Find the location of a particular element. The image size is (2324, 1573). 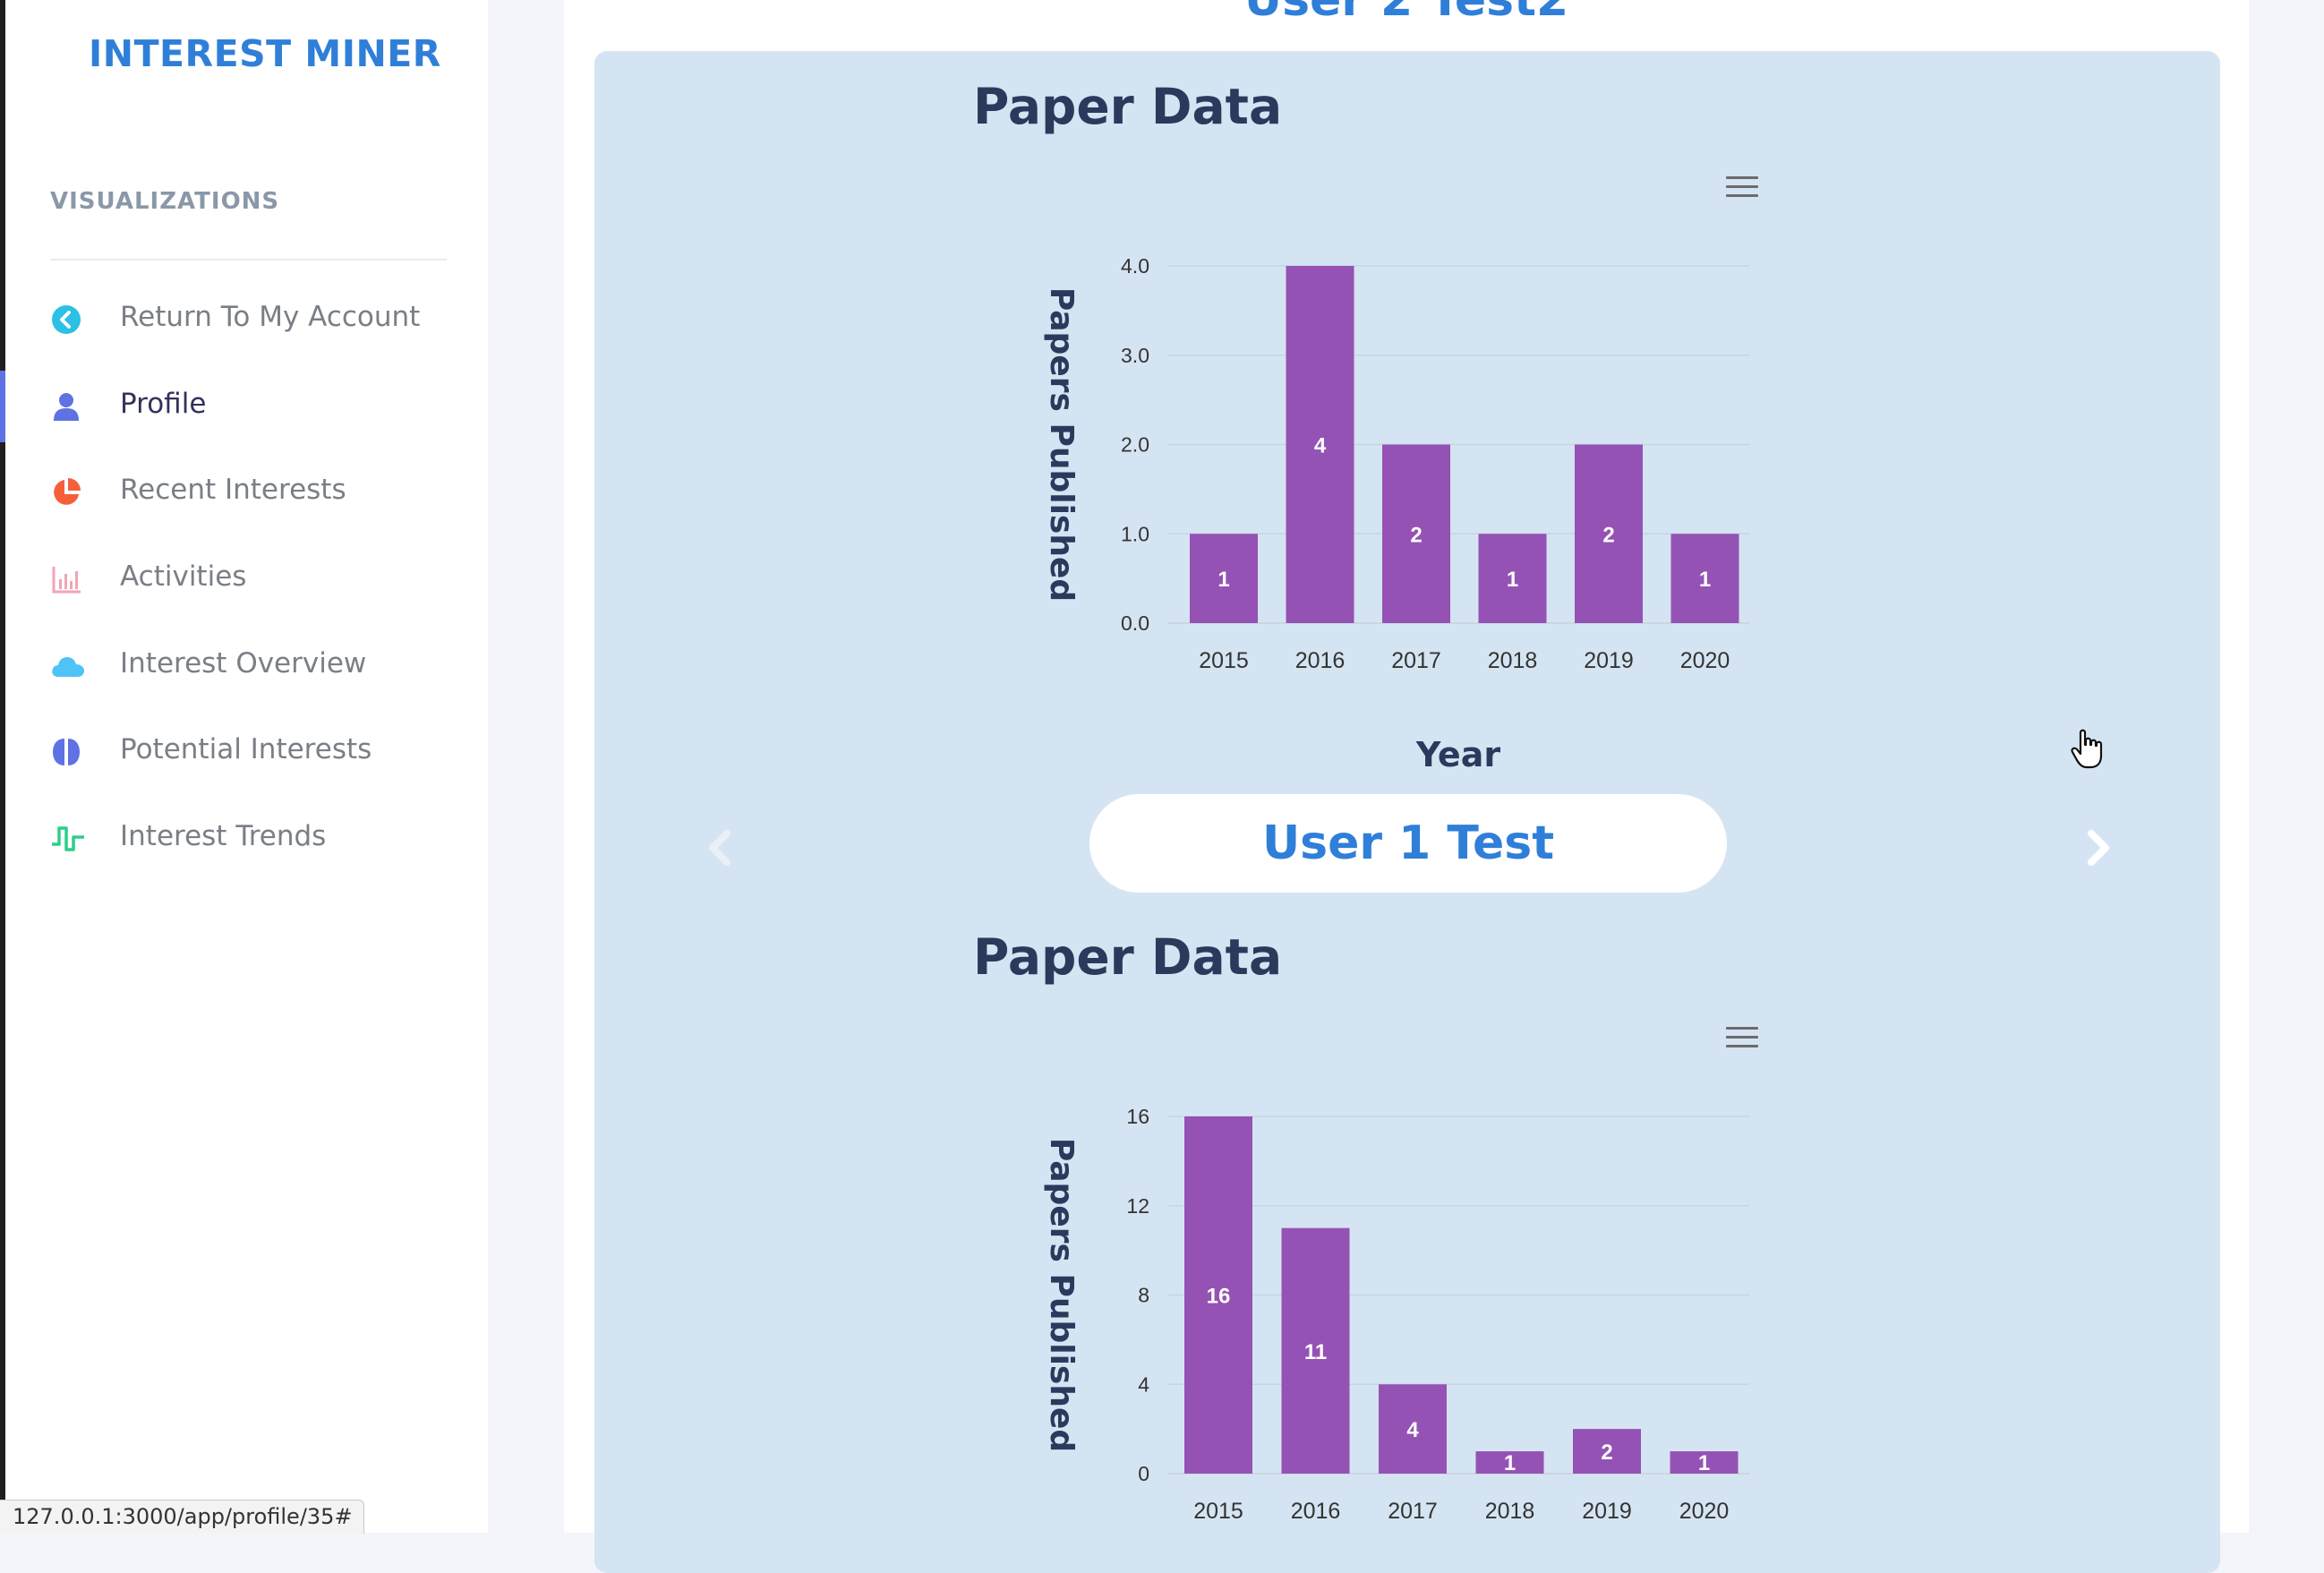

y-tick-label: 2.0 is located at coordinates (1135, 445).